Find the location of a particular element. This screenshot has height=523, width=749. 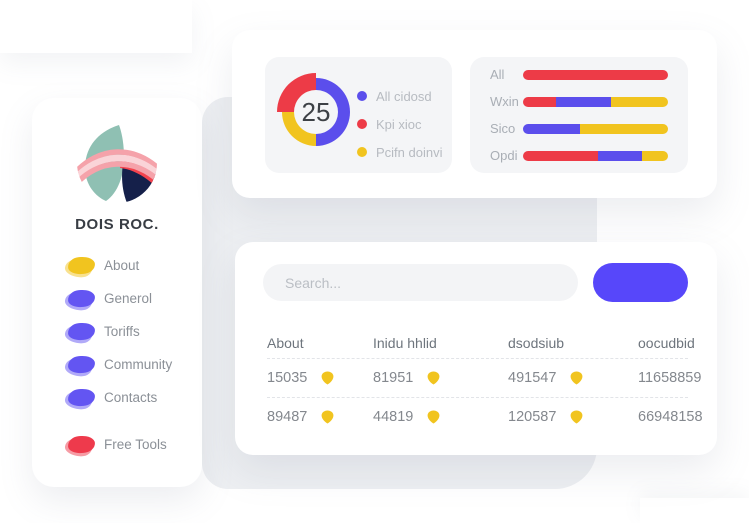

stacked-bars-panel: All Wxin Sico is located at coordinates (579, 115).